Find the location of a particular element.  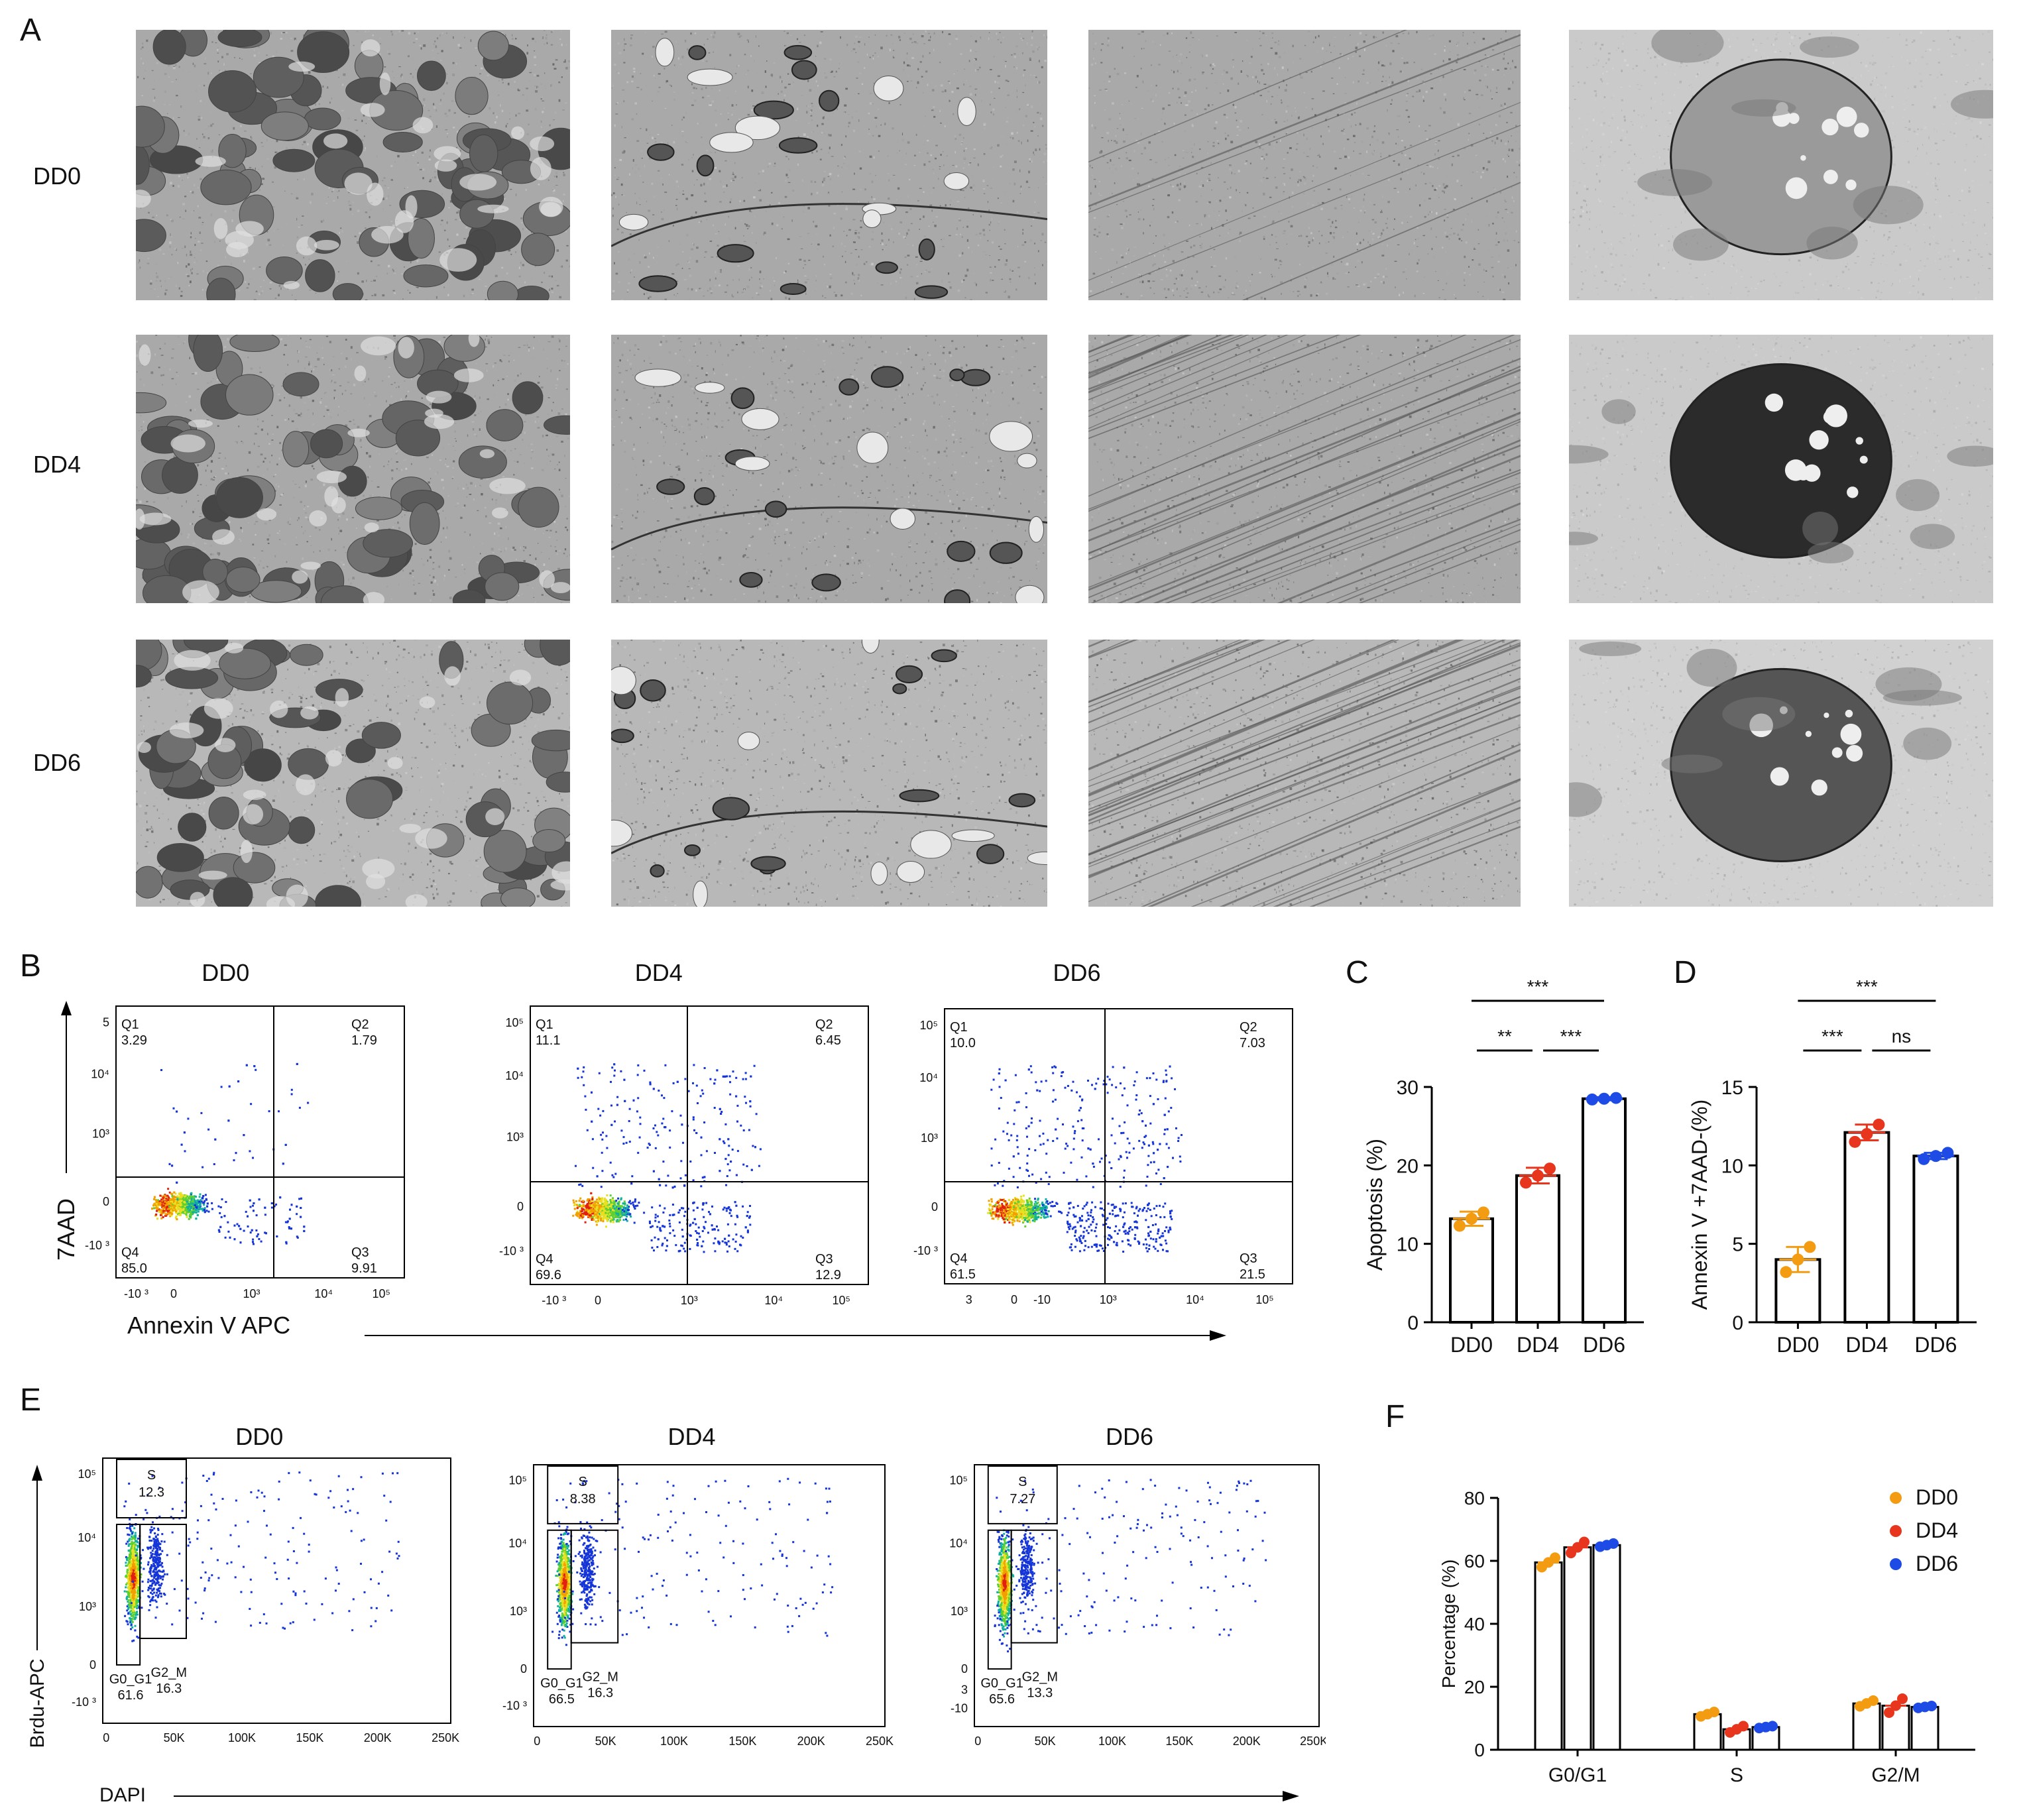

y-tick-label: 20 is located at coordinates (1407, 1166).